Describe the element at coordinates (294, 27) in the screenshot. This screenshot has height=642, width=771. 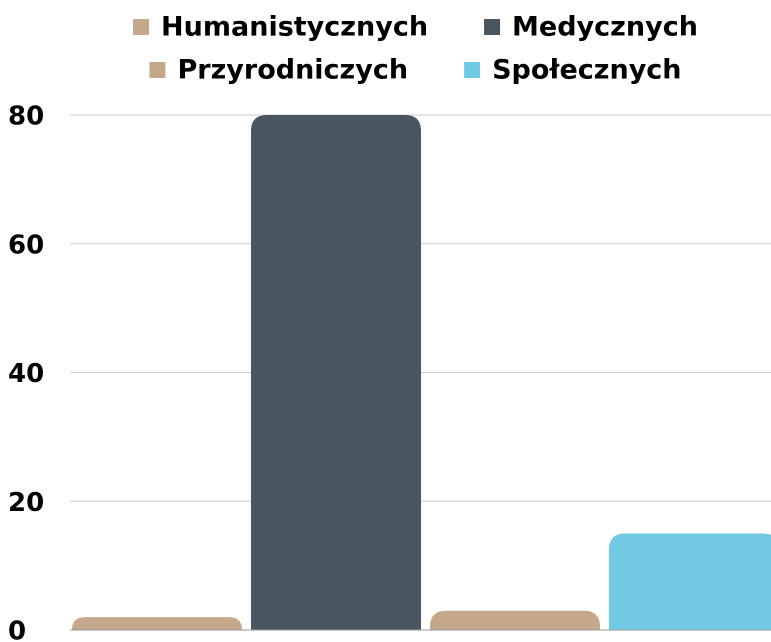
I see `legend-label: Humanistycznych` at that location.